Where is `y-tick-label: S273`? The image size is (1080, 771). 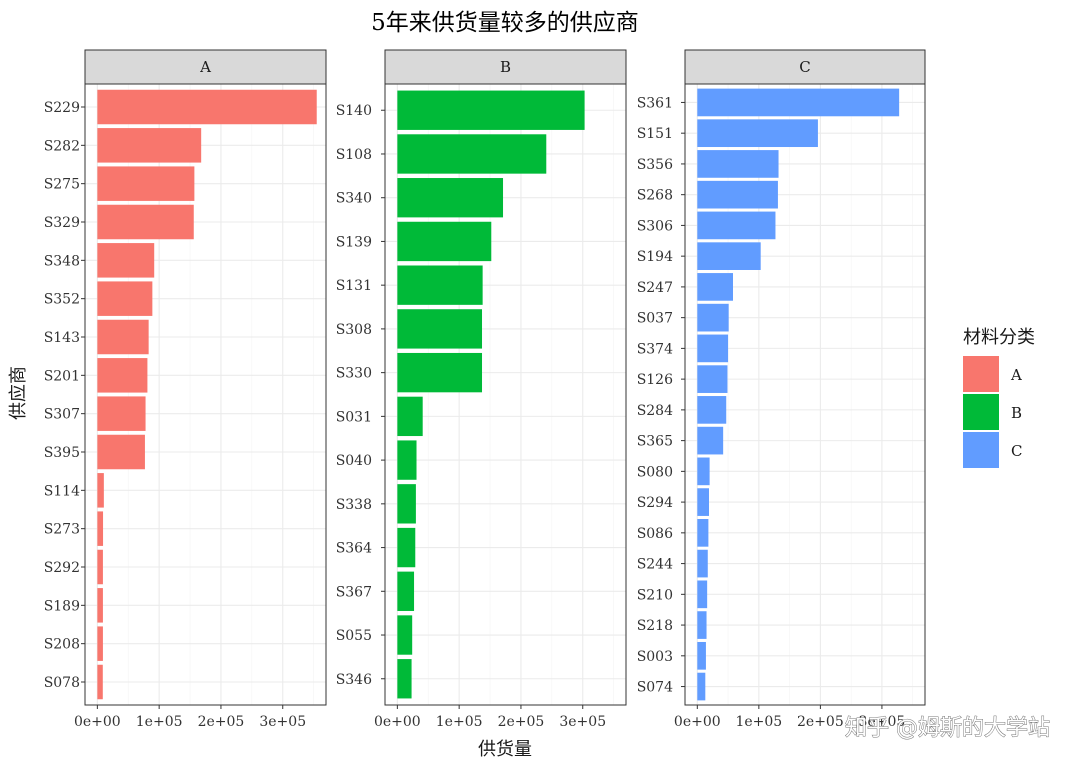
y-tick-label: S273 is located at coordinates (62, 530).